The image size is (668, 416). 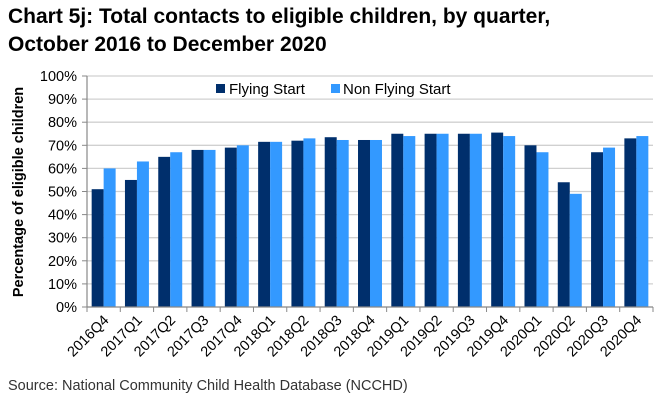 What do you see at coordinates (497, 219) in the screenshot?
I see `bar-flying-start-2019q4` at bounding box center [497, 219].